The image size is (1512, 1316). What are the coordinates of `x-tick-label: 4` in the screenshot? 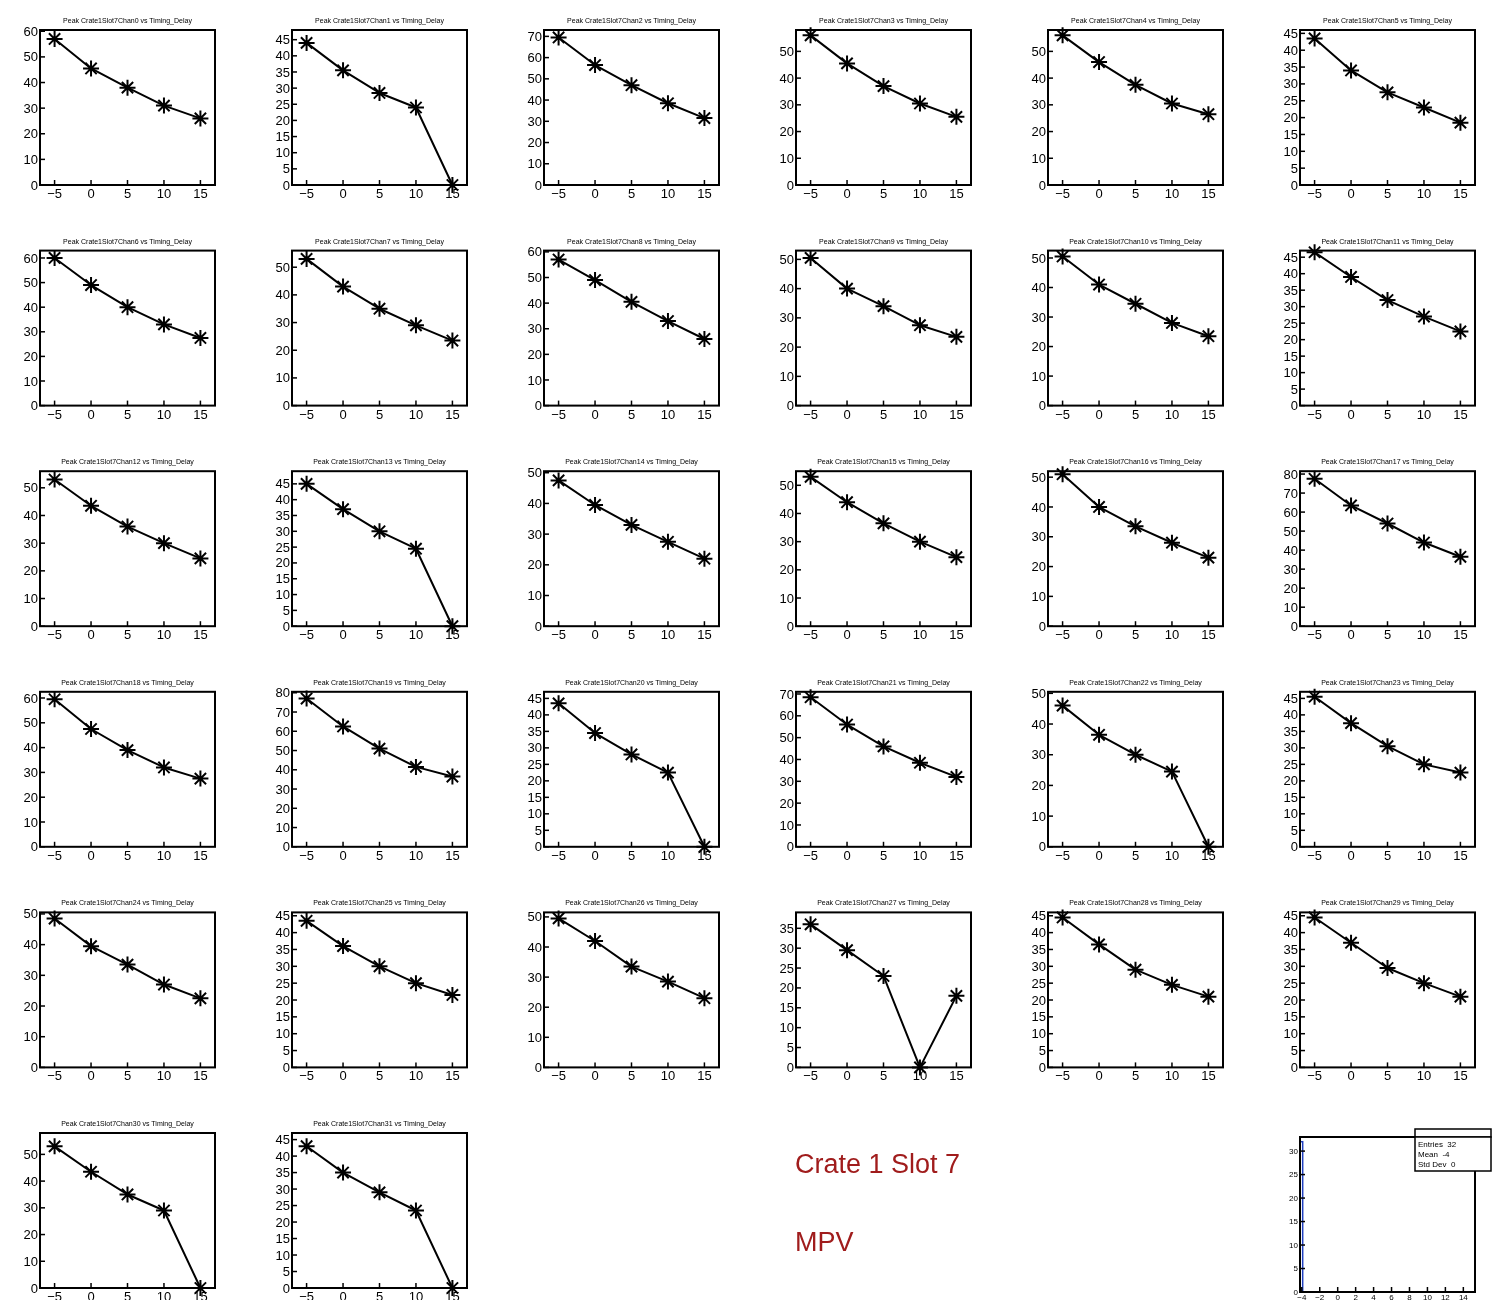 It's located at (1374, 1297).